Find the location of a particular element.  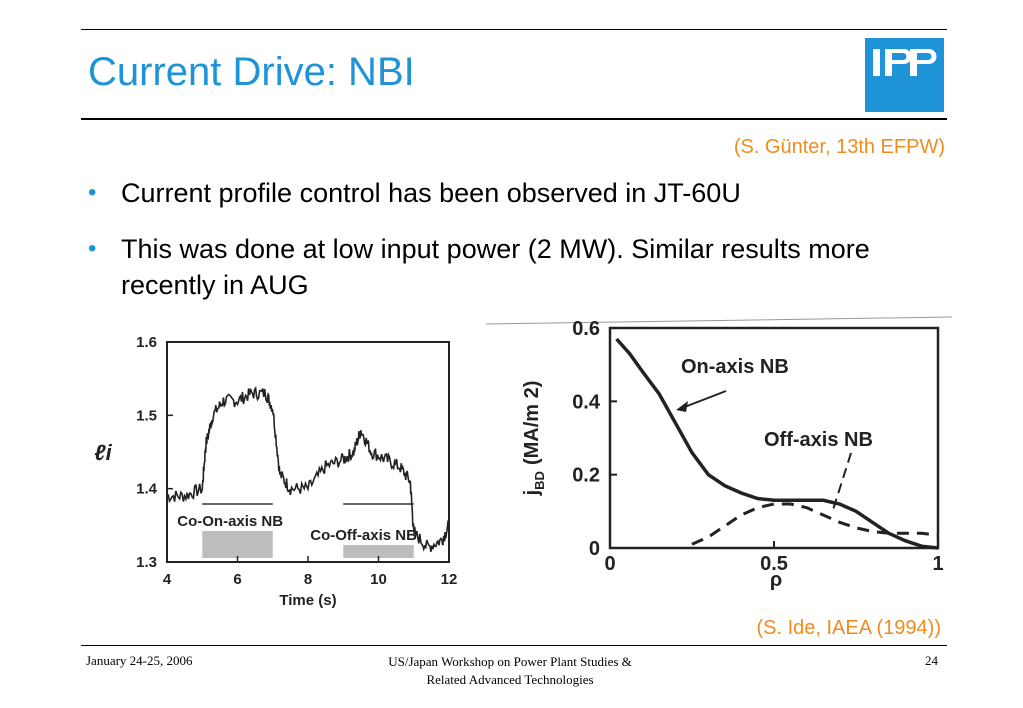

y-axis-label: jBD (MA/m 2) is located at coordinates (534, 439).